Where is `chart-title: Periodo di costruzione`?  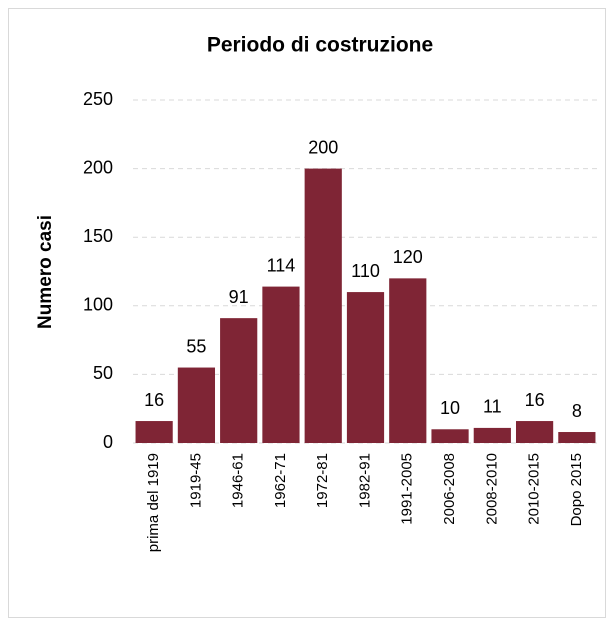 chart-title: Periodo di costruzione is located at coordinates (320, 45).